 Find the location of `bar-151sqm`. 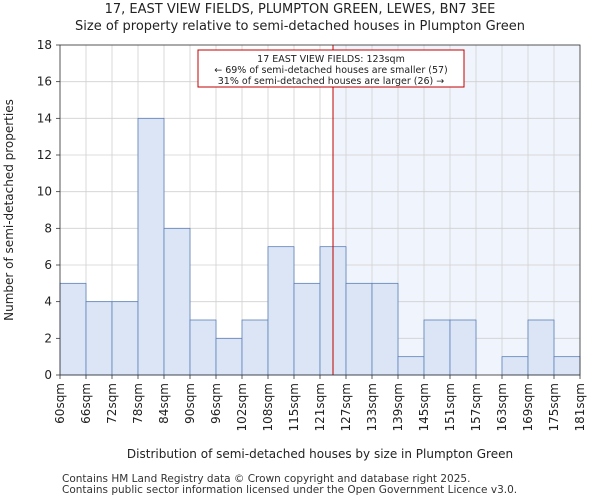

bar-151sqm is located at coordinates (463, 347).